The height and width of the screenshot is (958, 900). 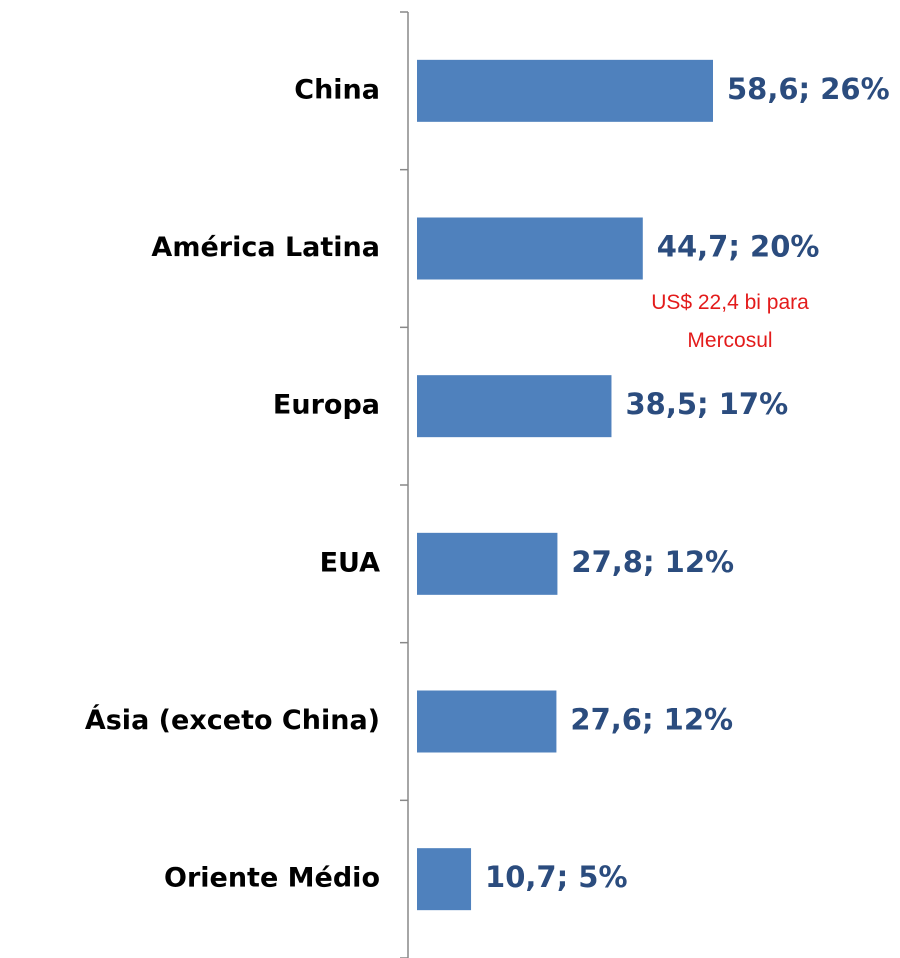 I want to click on category-label: China, so click(x=337, y=89).